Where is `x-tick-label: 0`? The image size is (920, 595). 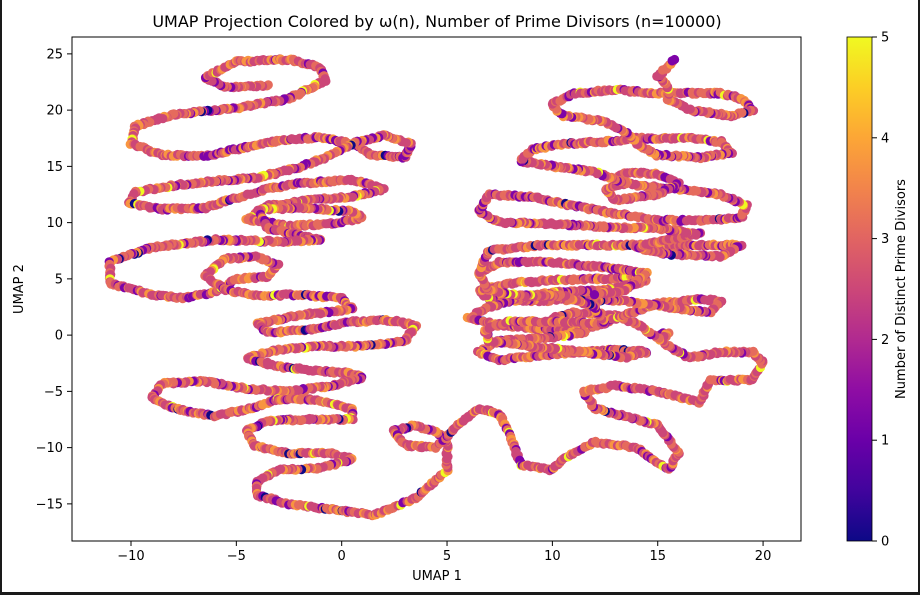 x-tick-label: 0 is located at coordinates (342, 556).